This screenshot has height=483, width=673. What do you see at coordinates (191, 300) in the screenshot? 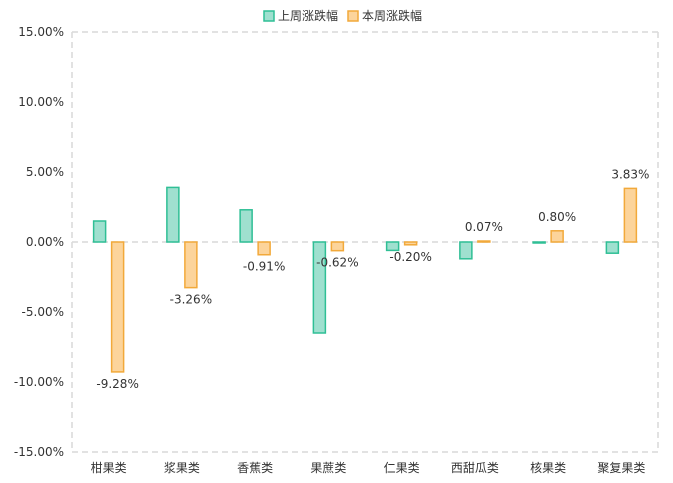
I see `data-label: -3.26%` at bounding box center [191, 300].